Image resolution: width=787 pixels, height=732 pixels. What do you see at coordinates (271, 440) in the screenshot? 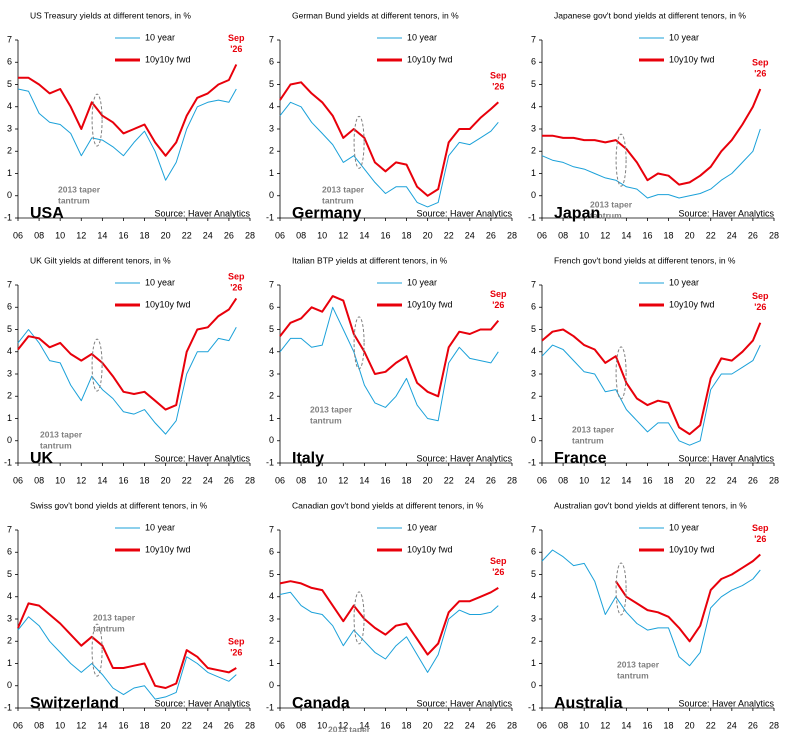
I see `y-tick-label: 0` at bounding box center [271, 440].